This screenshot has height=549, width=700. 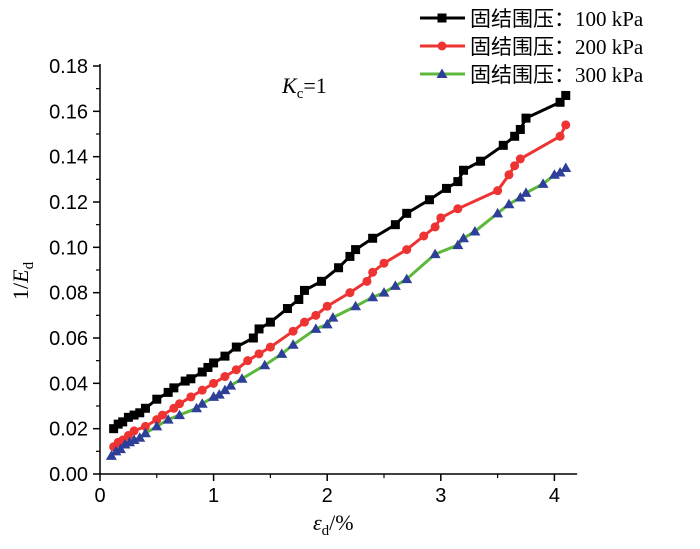 I want to click on y-tick-label: 0.16, so click(x=68, y=112).